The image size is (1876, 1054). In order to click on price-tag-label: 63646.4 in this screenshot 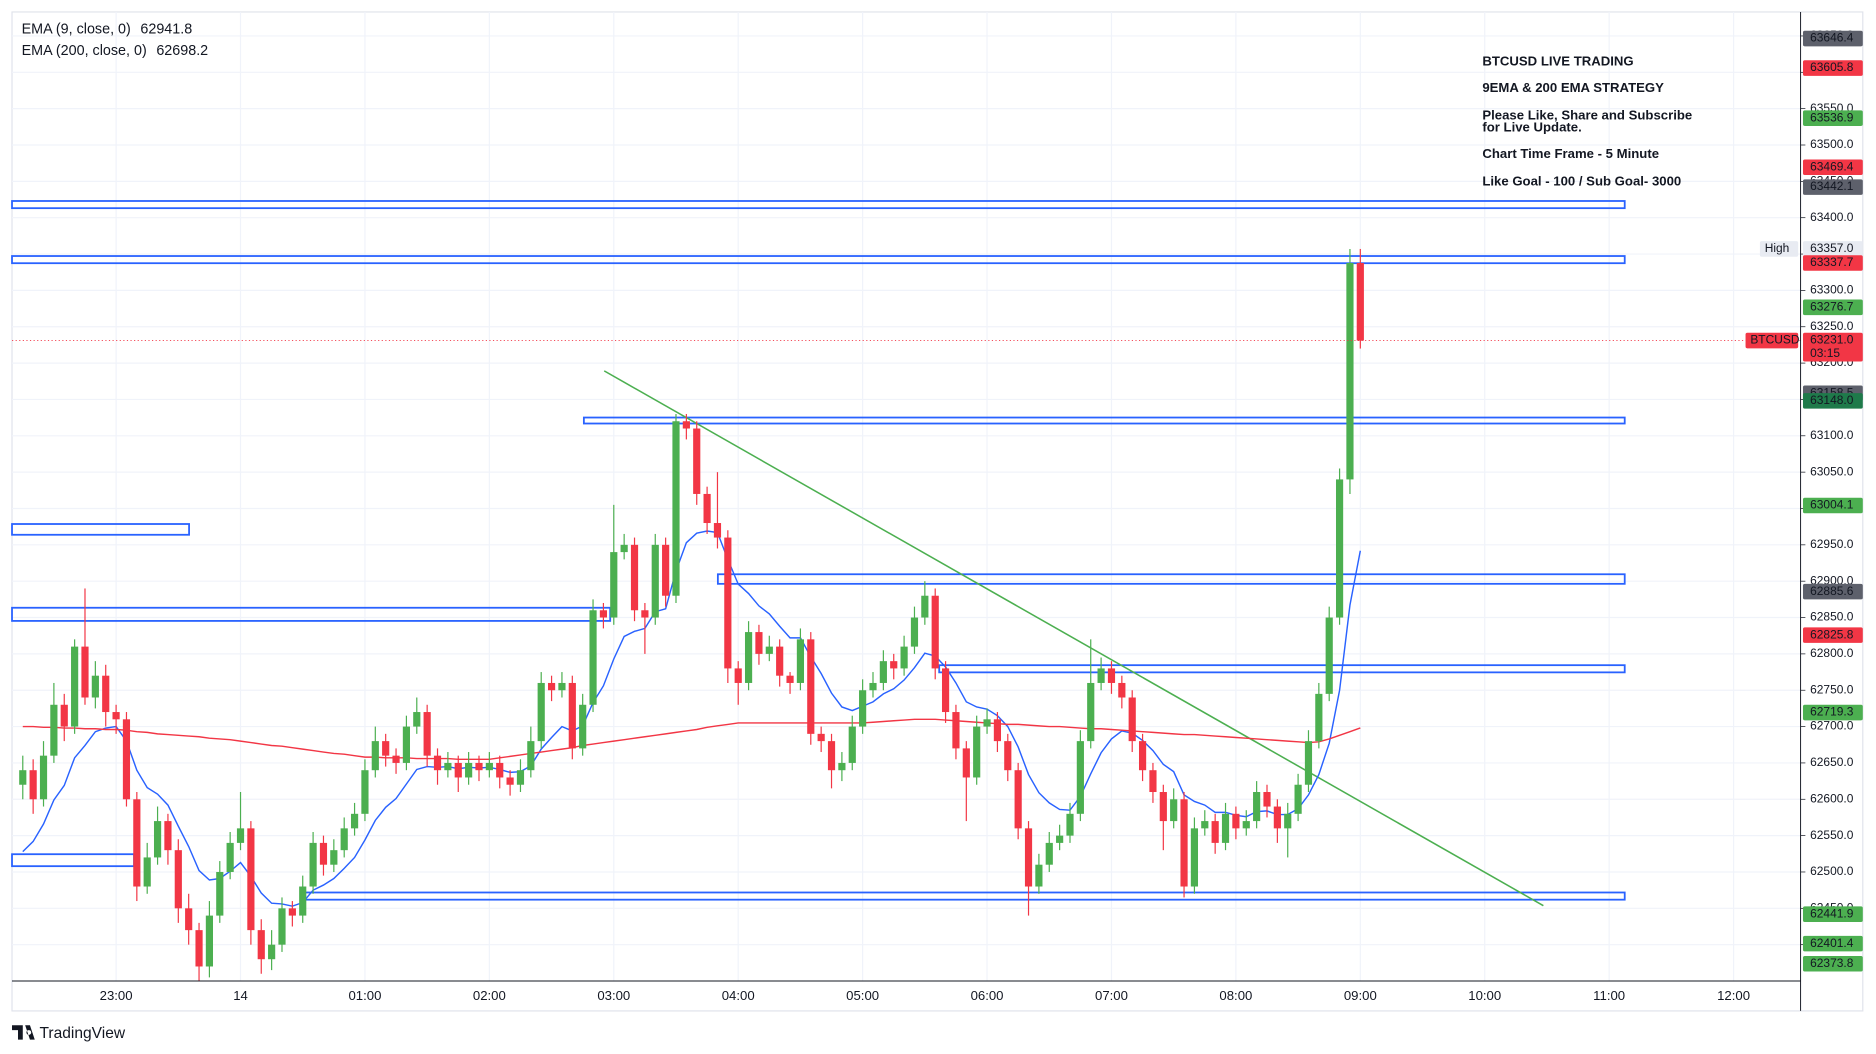, I will do `click(1832, 38)`.